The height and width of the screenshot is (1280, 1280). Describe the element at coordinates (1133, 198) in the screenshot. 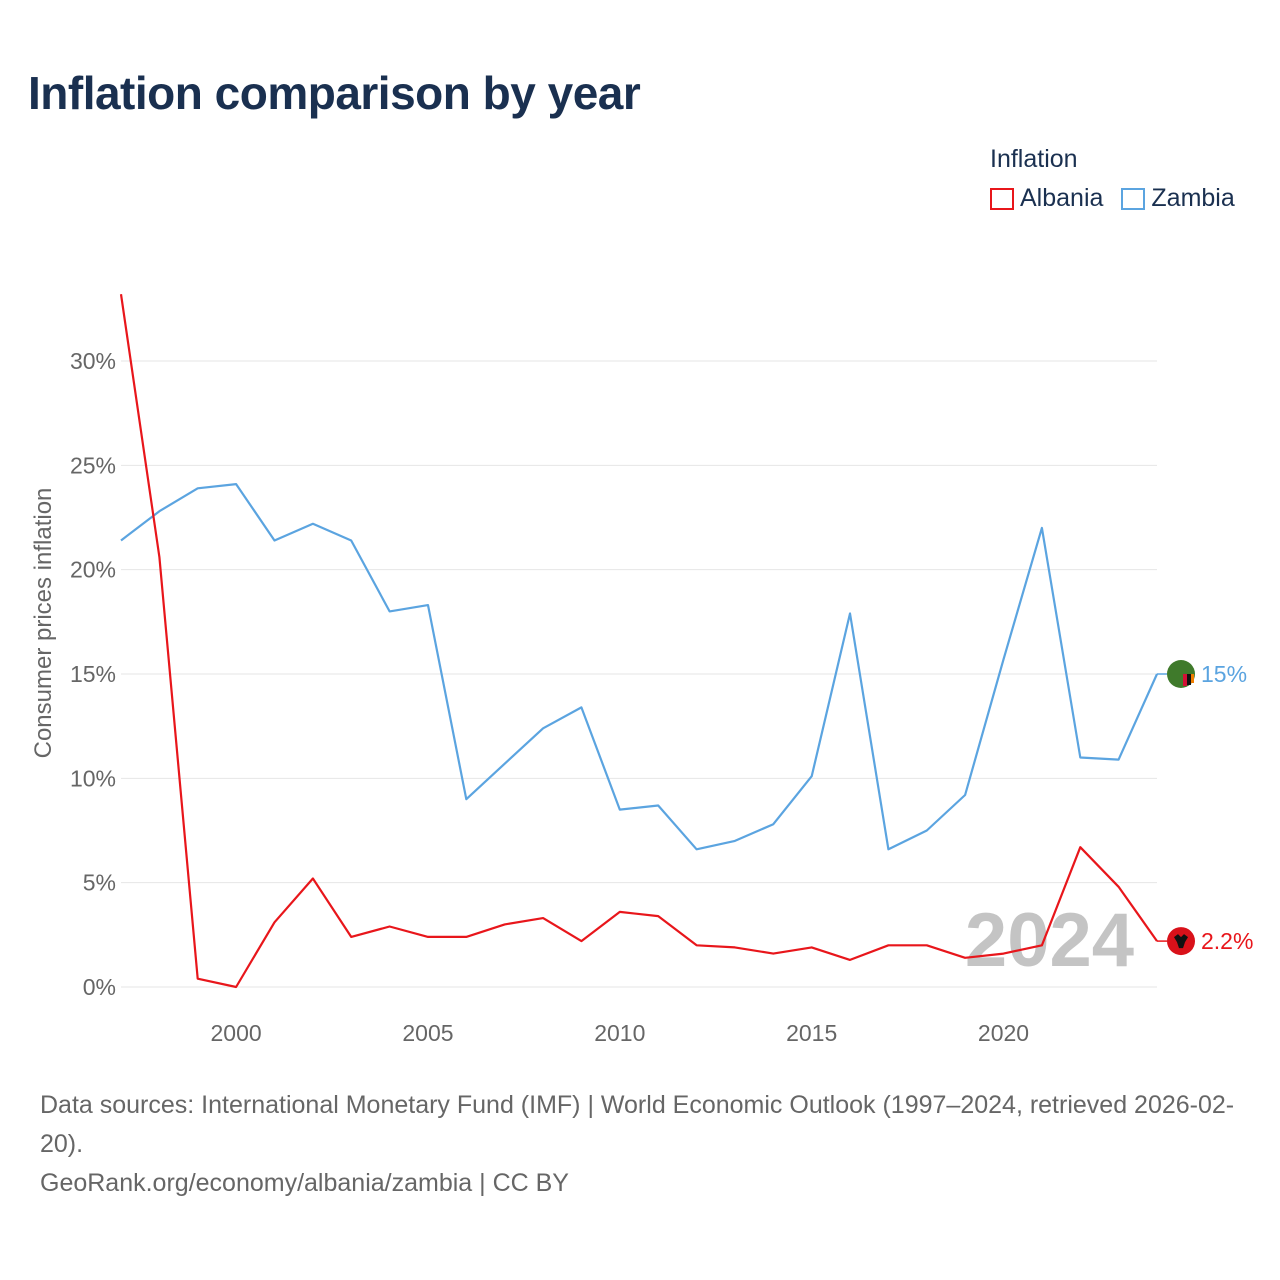

I see `legend-swatch-zambia` at that location.